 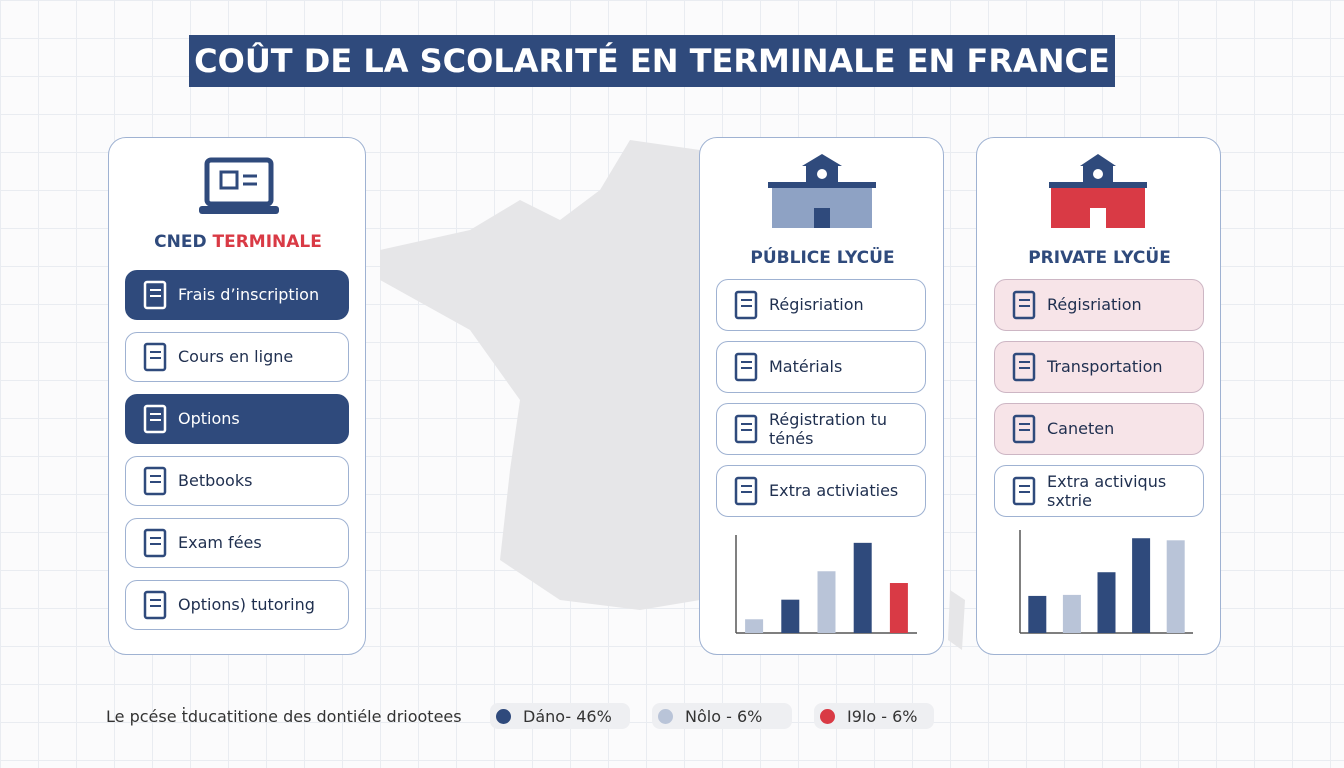 I want to click on item-label: Options) tutoring, so click(x=246, y=605).